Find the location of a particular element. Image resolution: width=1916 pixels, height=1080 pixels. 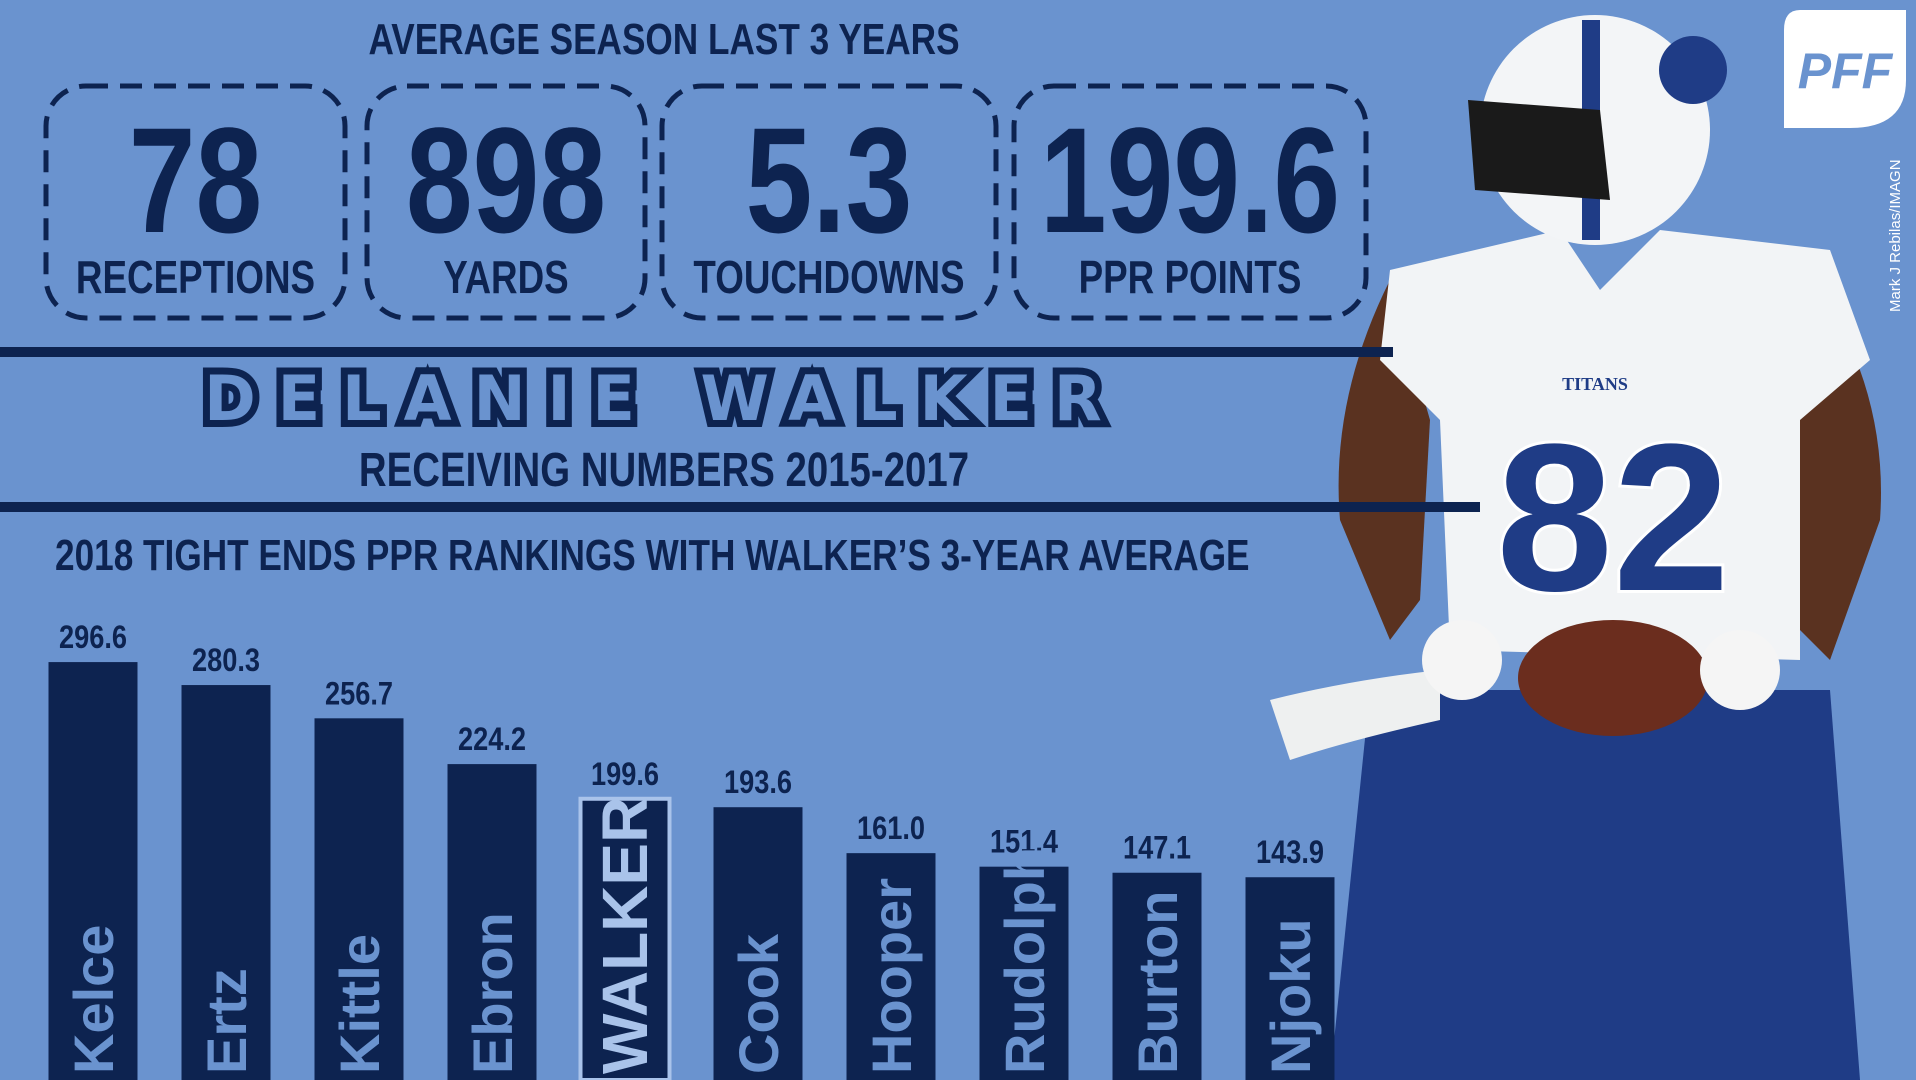

value-label: 193.6 is located at coordinates (758, 783).